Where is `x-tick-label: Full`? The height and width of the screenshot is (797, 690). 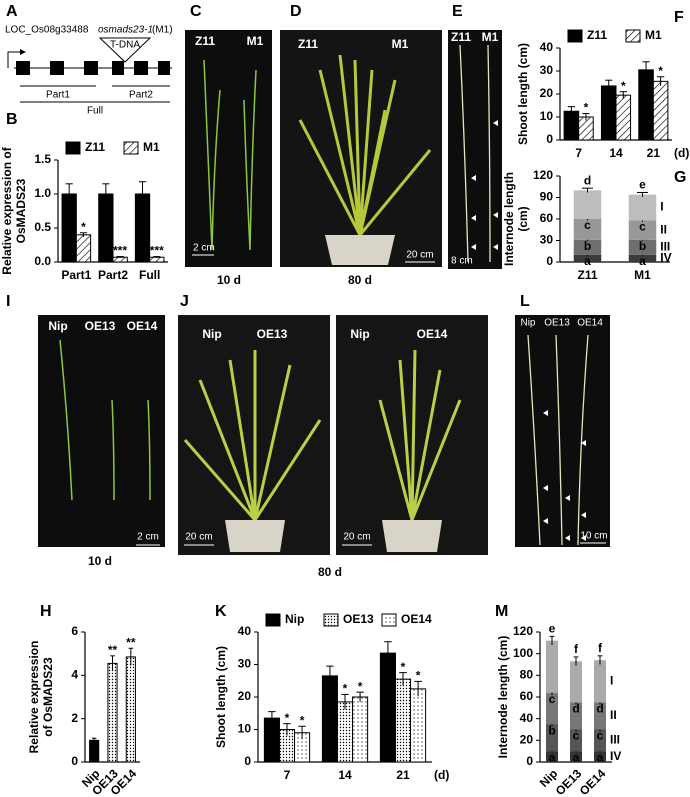 x-tick-label: Full is located at coordinates (149, 275).